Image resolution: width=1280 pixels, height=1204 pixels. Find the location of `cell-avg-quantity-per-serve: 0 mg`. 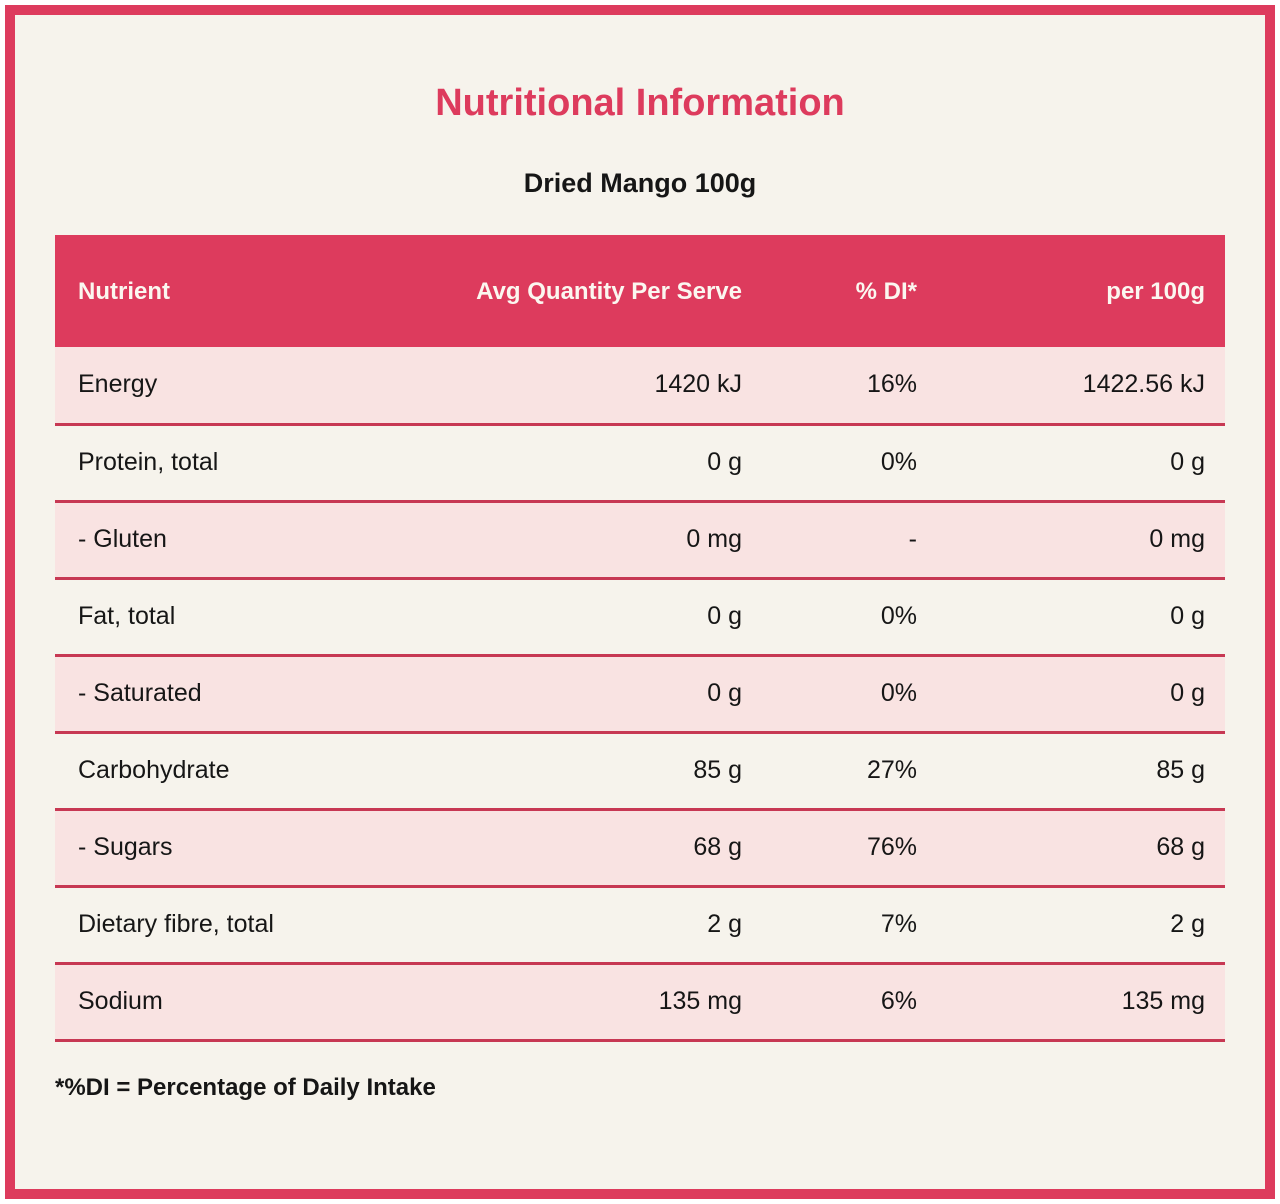

cell-avg-quantity-per-serve: 0 mg is located at coordinates (608, 540).